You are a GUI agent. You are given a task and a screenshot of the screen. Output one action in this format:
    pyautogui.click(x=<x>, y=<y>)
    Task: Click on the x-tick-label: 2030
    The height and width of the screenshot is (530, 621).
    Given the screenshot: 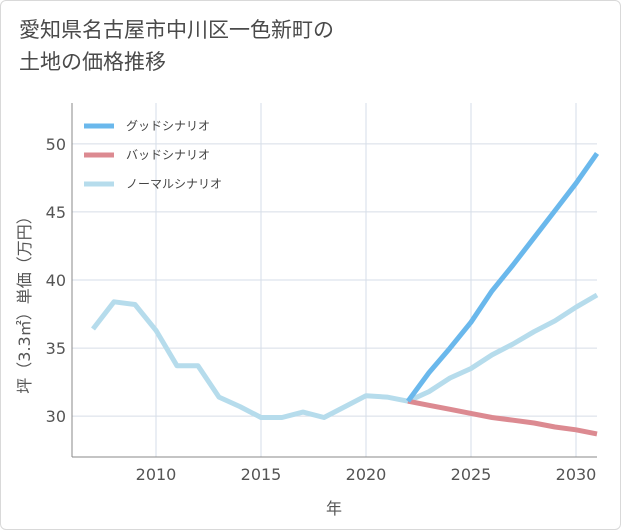 What is the action you would take?
    pyautogui.click(x=576, y=474)
    